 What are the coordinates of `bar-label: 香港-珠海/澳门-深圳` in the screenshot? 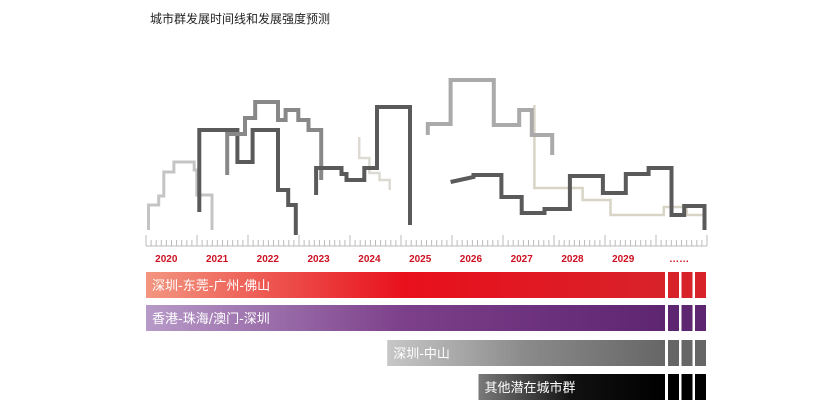 It's located at (211, 319).